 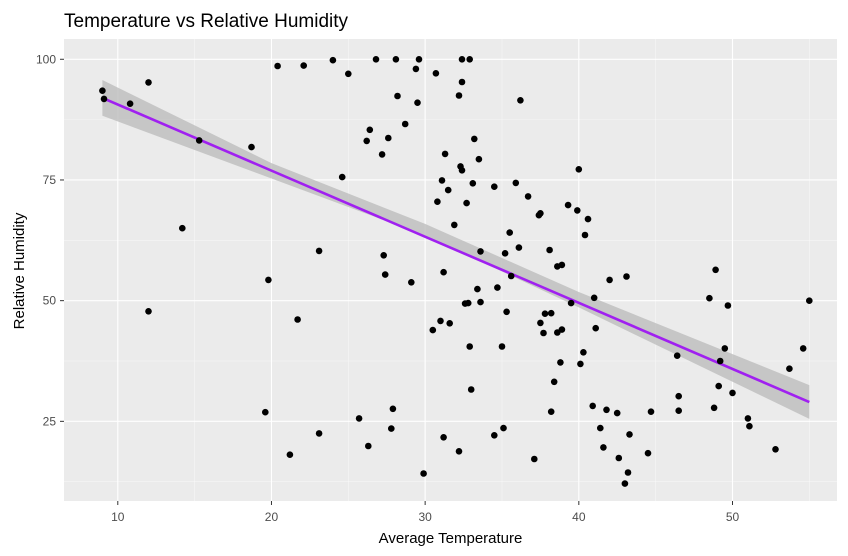 What do you see at coordinates (451, 538) in the screenshot?
I see `x-axis-title: Average Temperature` at bounding box center [451, 538].